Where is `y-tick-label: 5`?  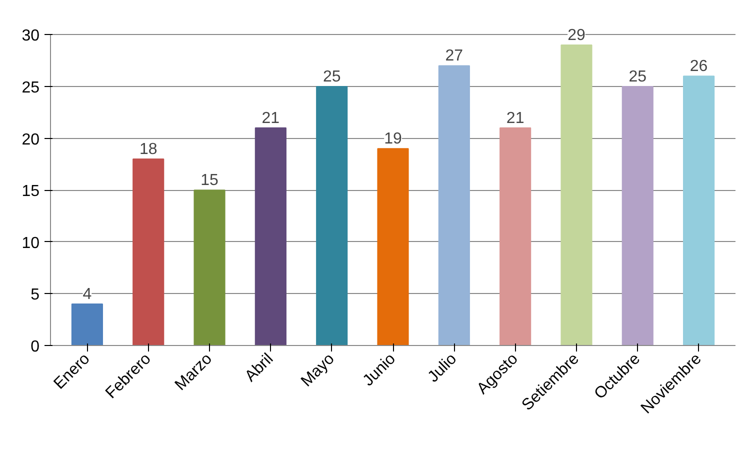
y-tick-label: 5 is located at coordinates (35, 295).